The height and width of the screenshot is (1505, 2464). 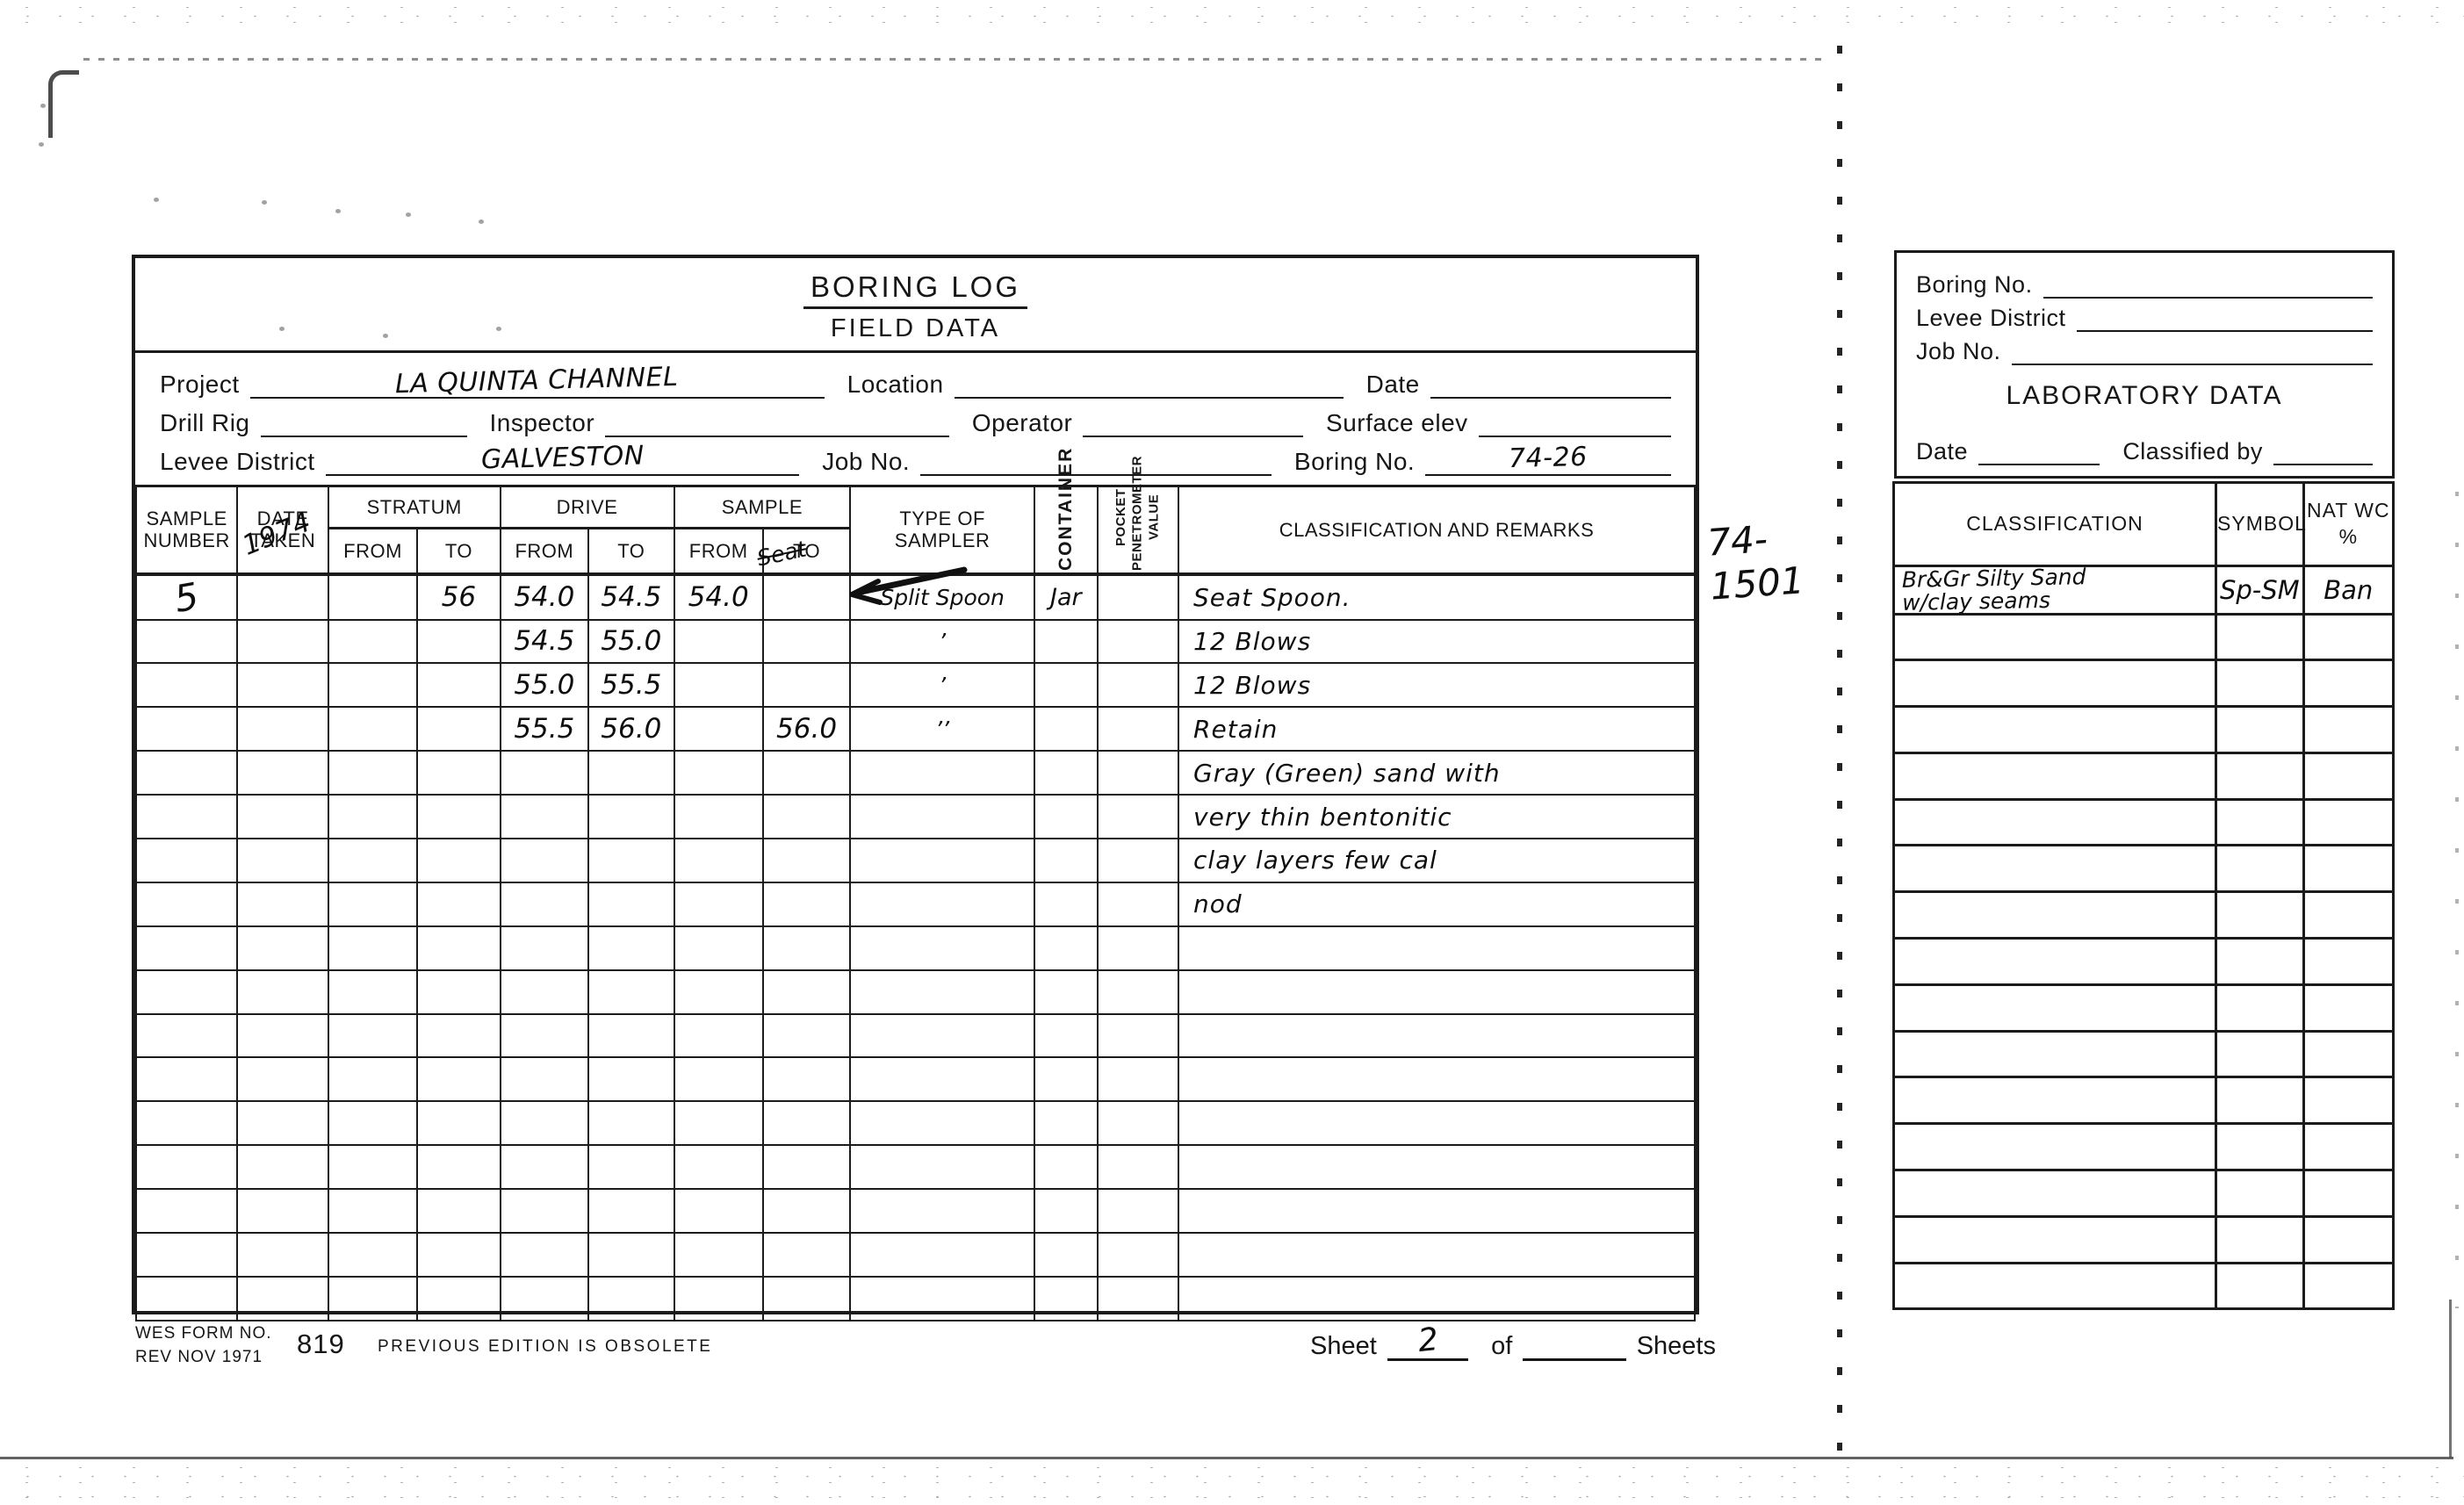 What do you see at coordinates (1551, 380) in the screenshot?
I see `date-field` at bounding box center [1551, 380].